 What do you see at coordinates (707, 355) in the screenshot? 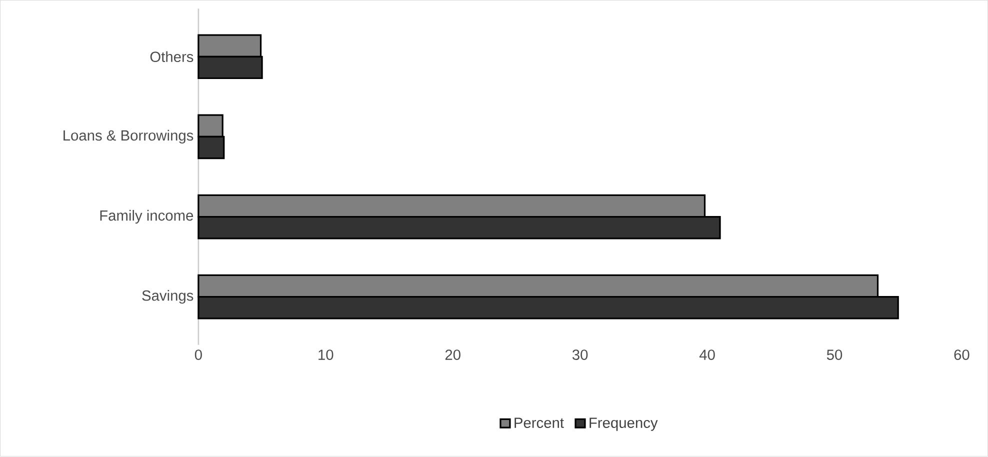
I see `x-tick-label: 40` at bounding box center [707, 355].